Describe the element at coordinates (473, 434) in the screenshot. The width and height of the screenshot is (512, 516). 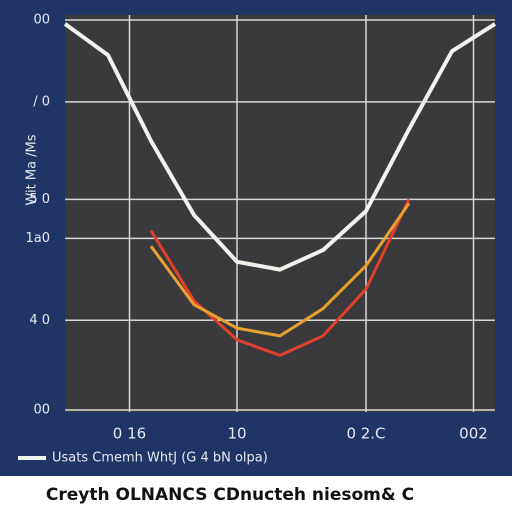
I see `x-tick-label: 002` at that location.